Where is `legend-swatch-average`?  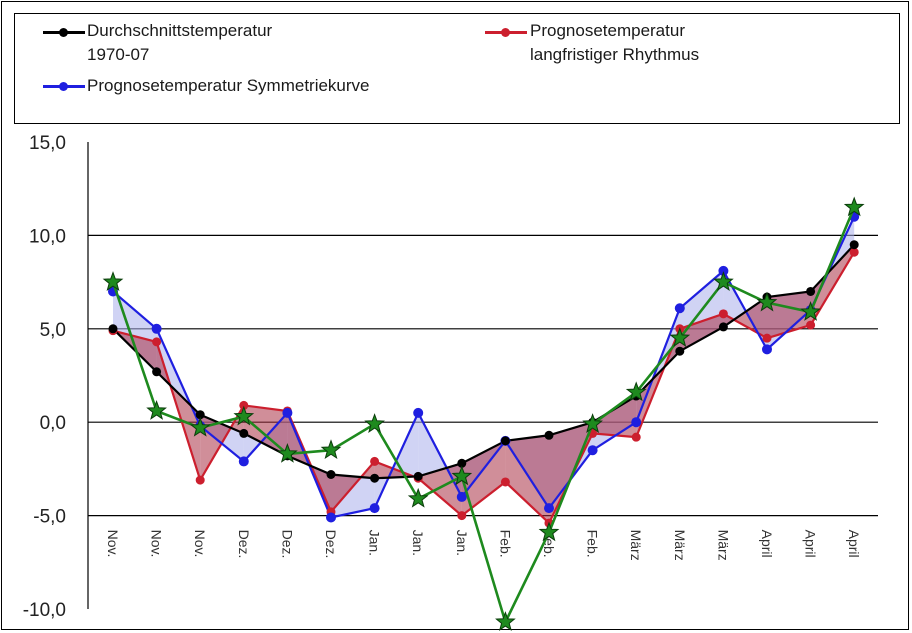 legend-swatch-average is located at coordinates (64, 32).